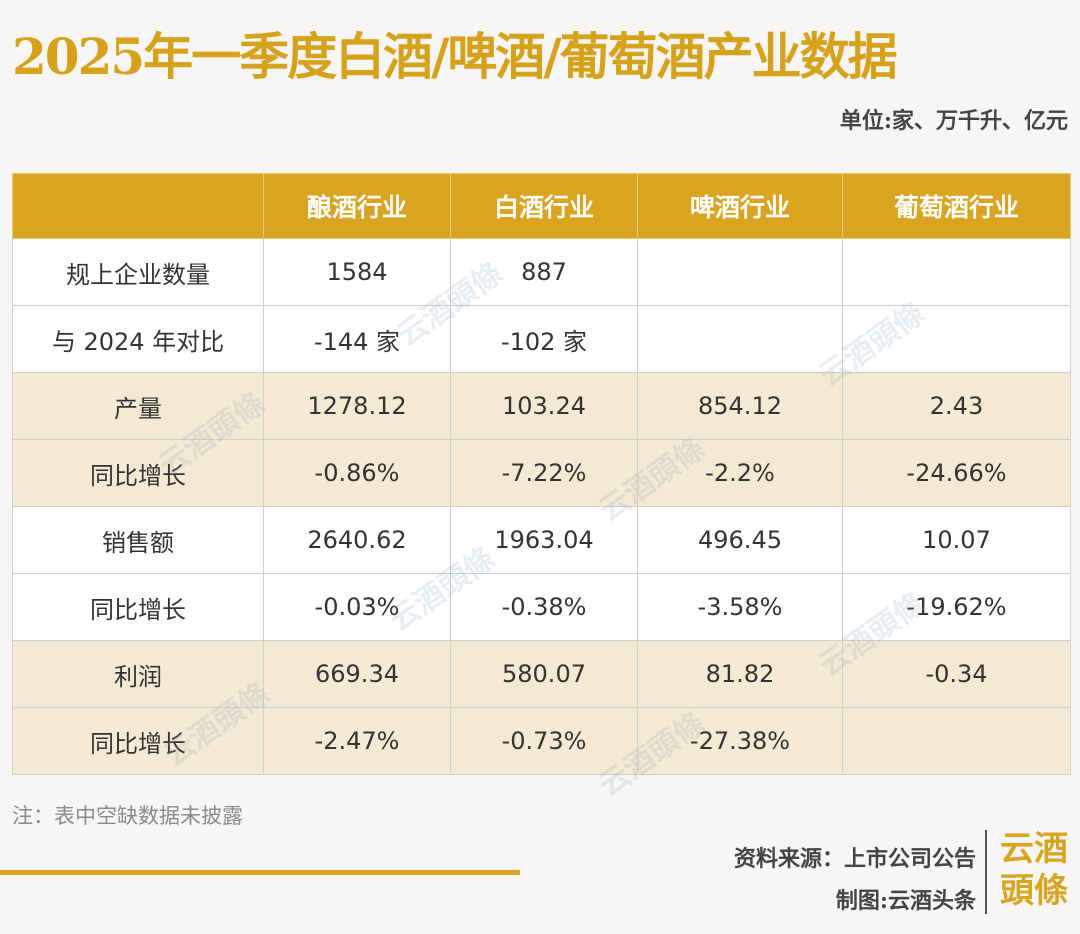 The height and width of the screenshot is (934, 1080). What do you see at coordinates (956, 607) in the screenshot?
I see `table-cell: -19.62%` at bounding box center [956, 607].